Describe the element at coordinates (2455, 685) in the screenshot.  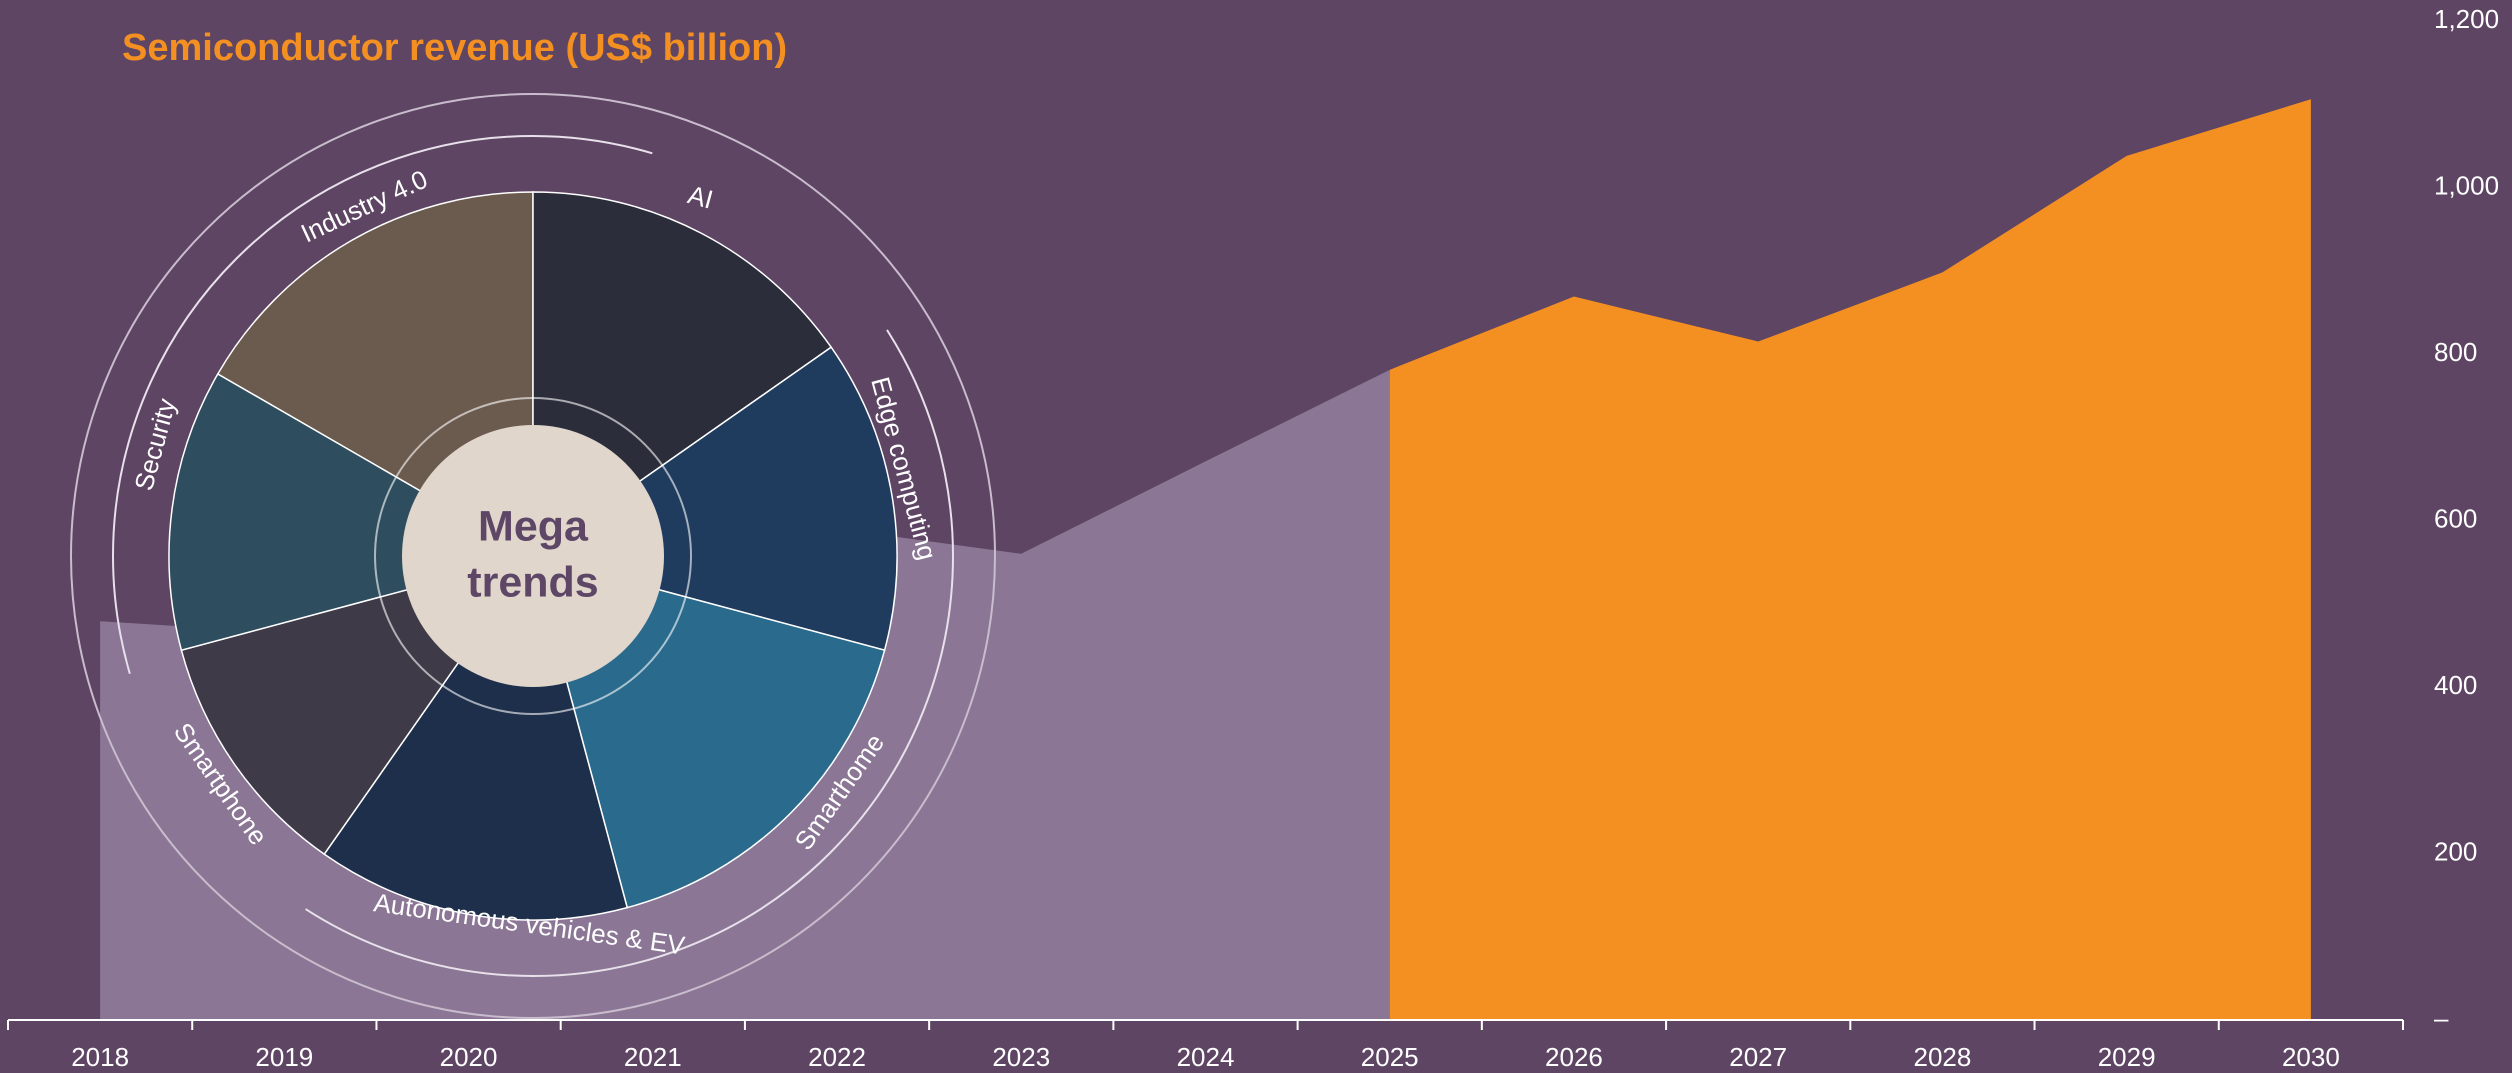
I see `y-tick-label: 400` at that location.